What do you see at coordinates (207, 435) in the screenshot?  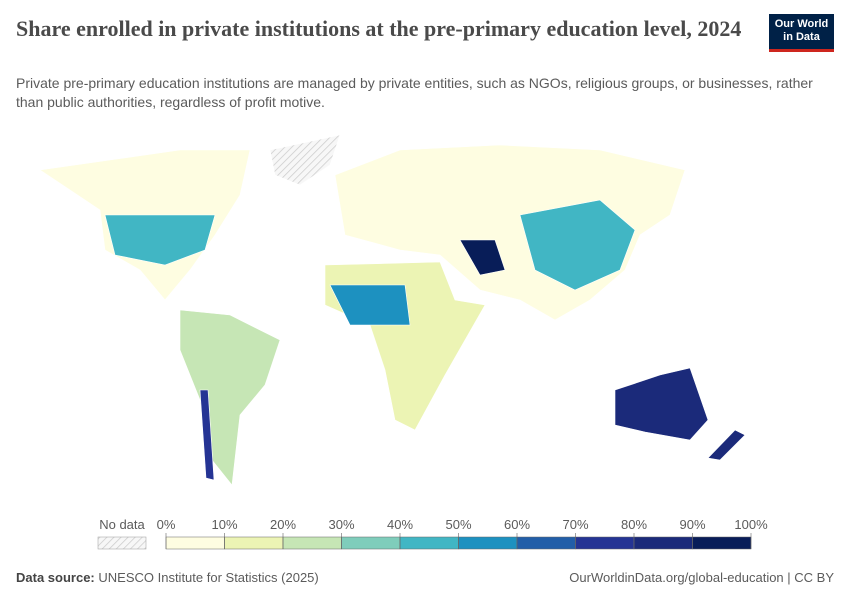 I see `chile` at bounding box center [207, 435].